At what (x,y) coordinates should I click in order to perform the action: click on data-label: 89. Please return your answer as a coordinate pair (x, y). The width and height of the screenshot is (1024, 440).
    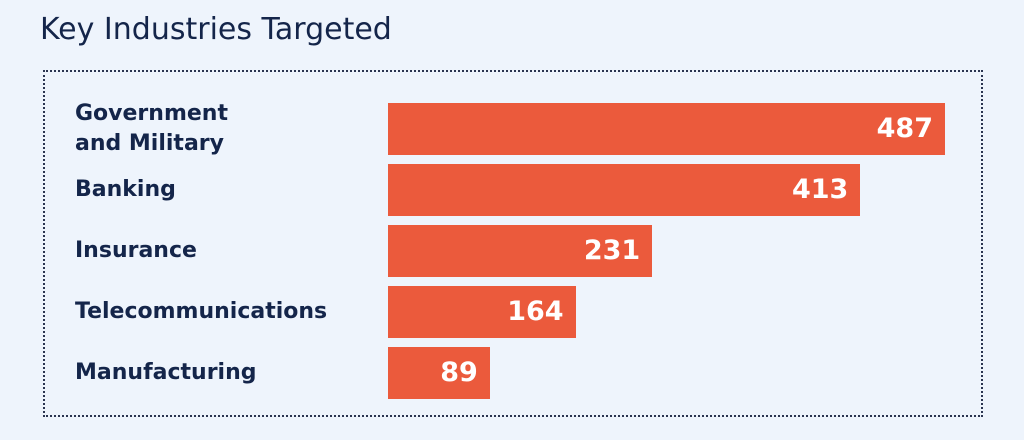
    Looking at the image, I should click on (459, 372).